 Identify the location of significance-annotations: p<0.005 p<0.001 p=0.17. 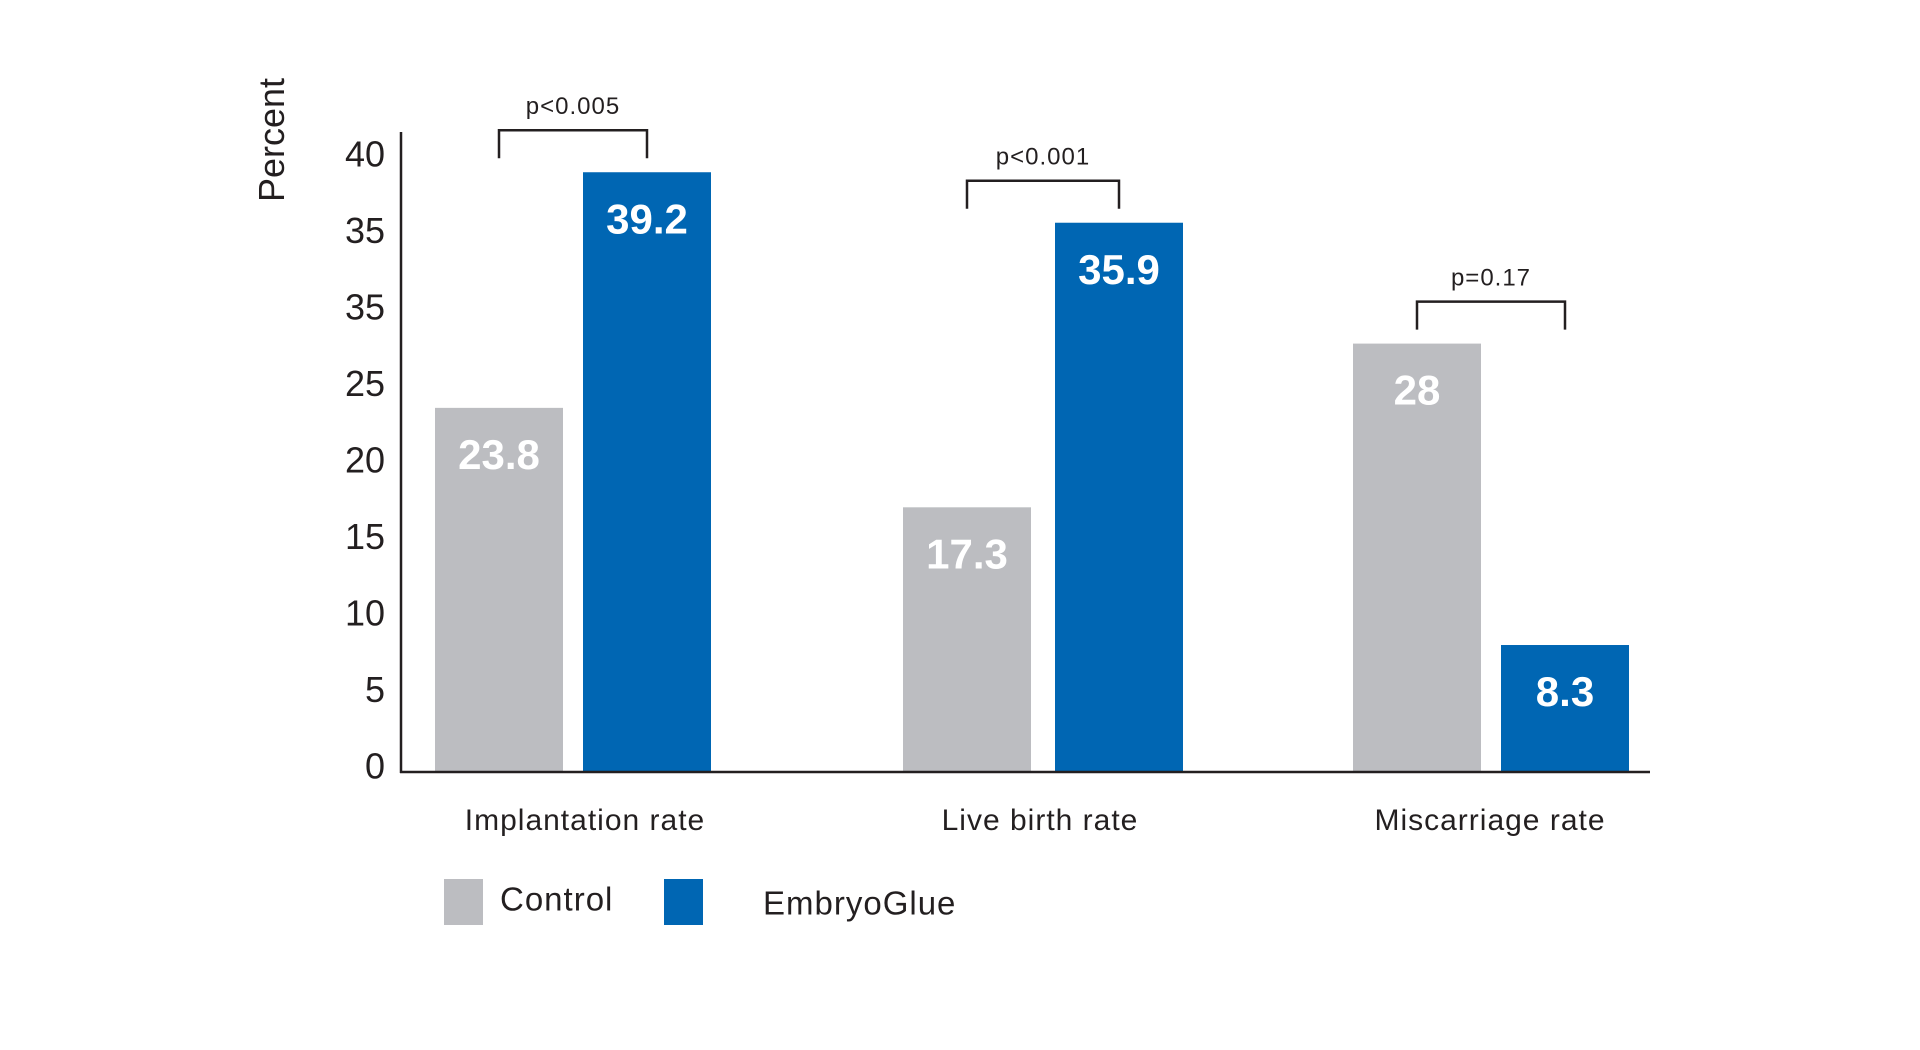
(1032, 211).